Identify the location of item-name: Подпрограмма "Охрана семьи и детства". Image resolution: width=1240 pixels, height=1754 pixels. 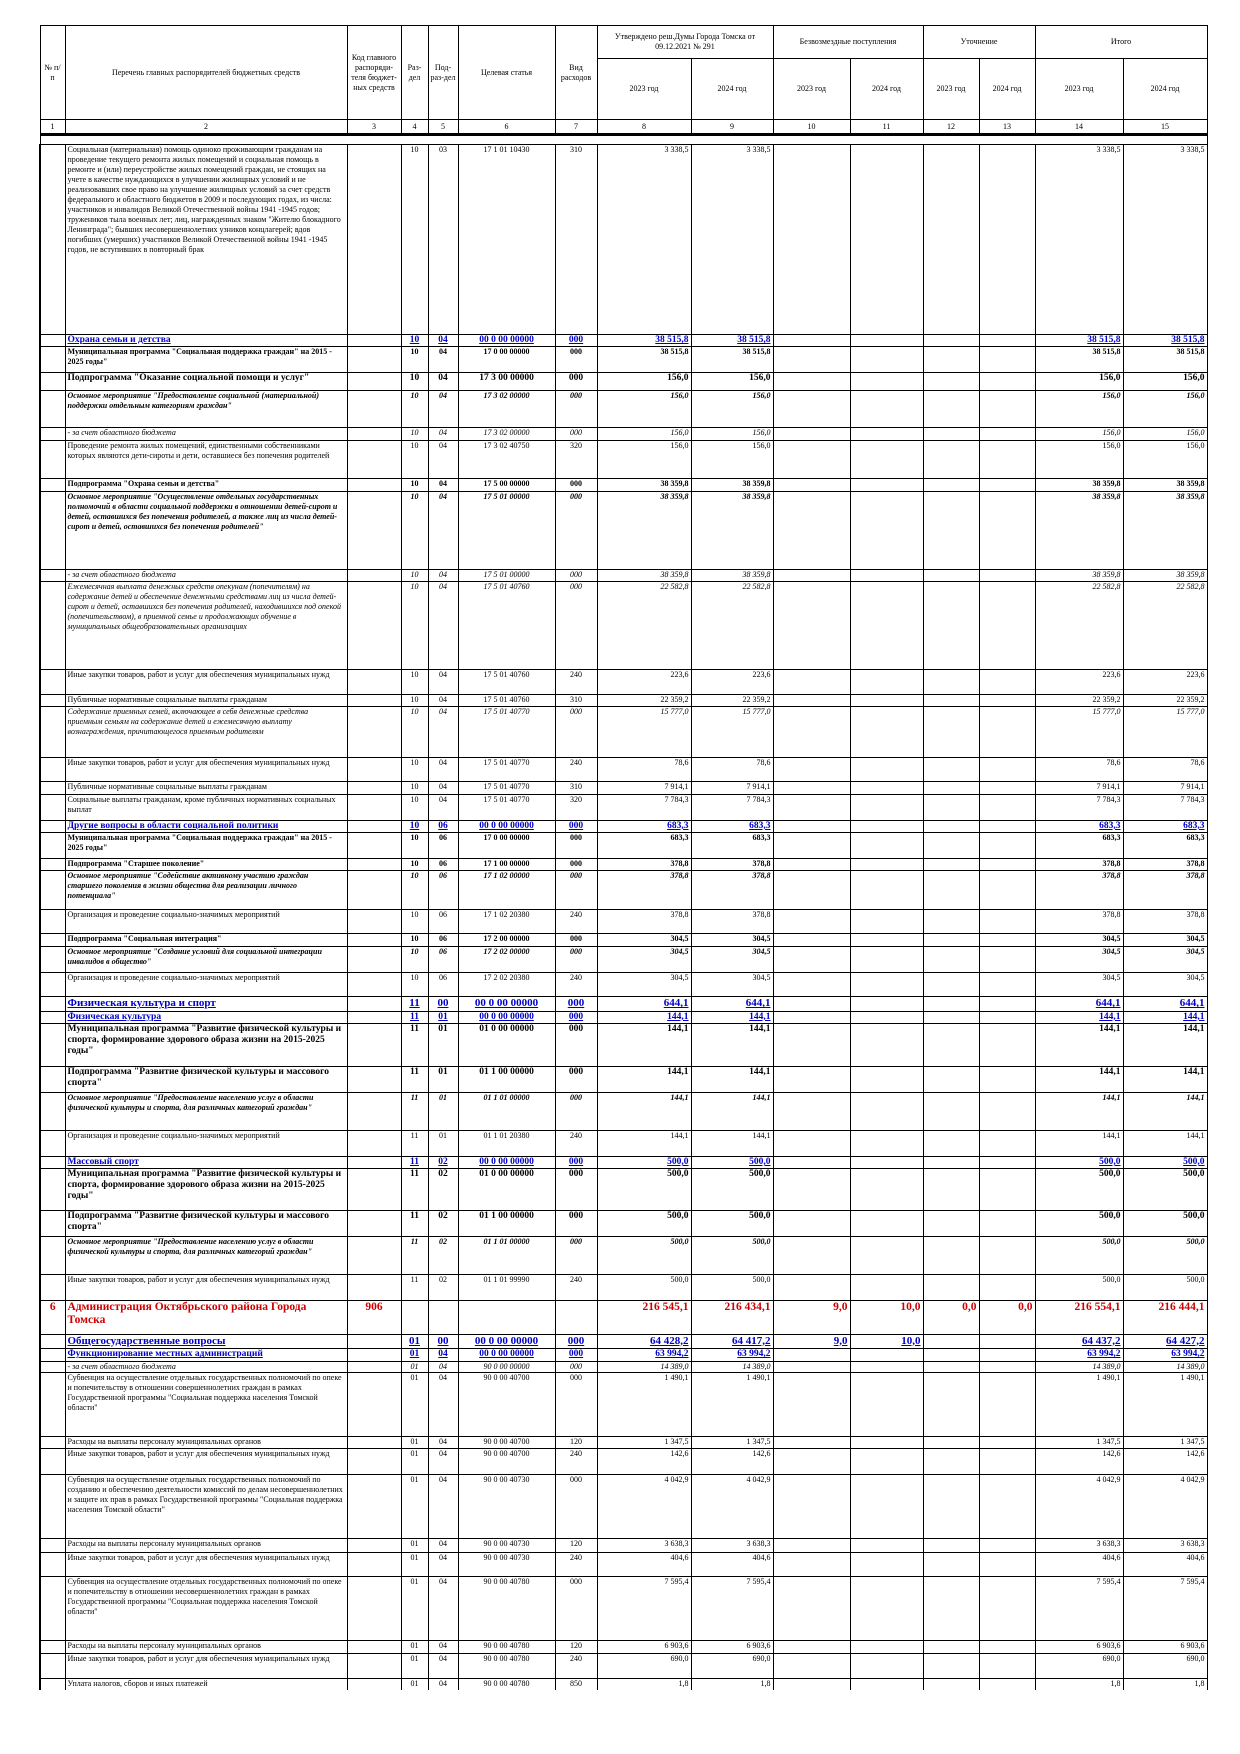
(206, 484).